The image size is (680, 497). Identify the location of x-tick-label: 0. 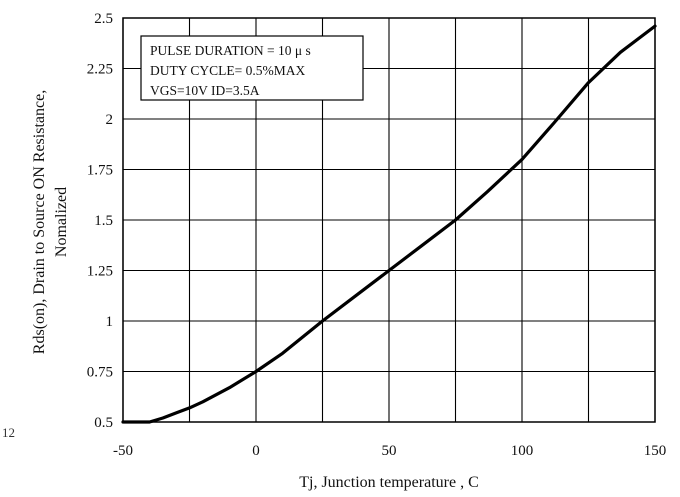
(256, 451).